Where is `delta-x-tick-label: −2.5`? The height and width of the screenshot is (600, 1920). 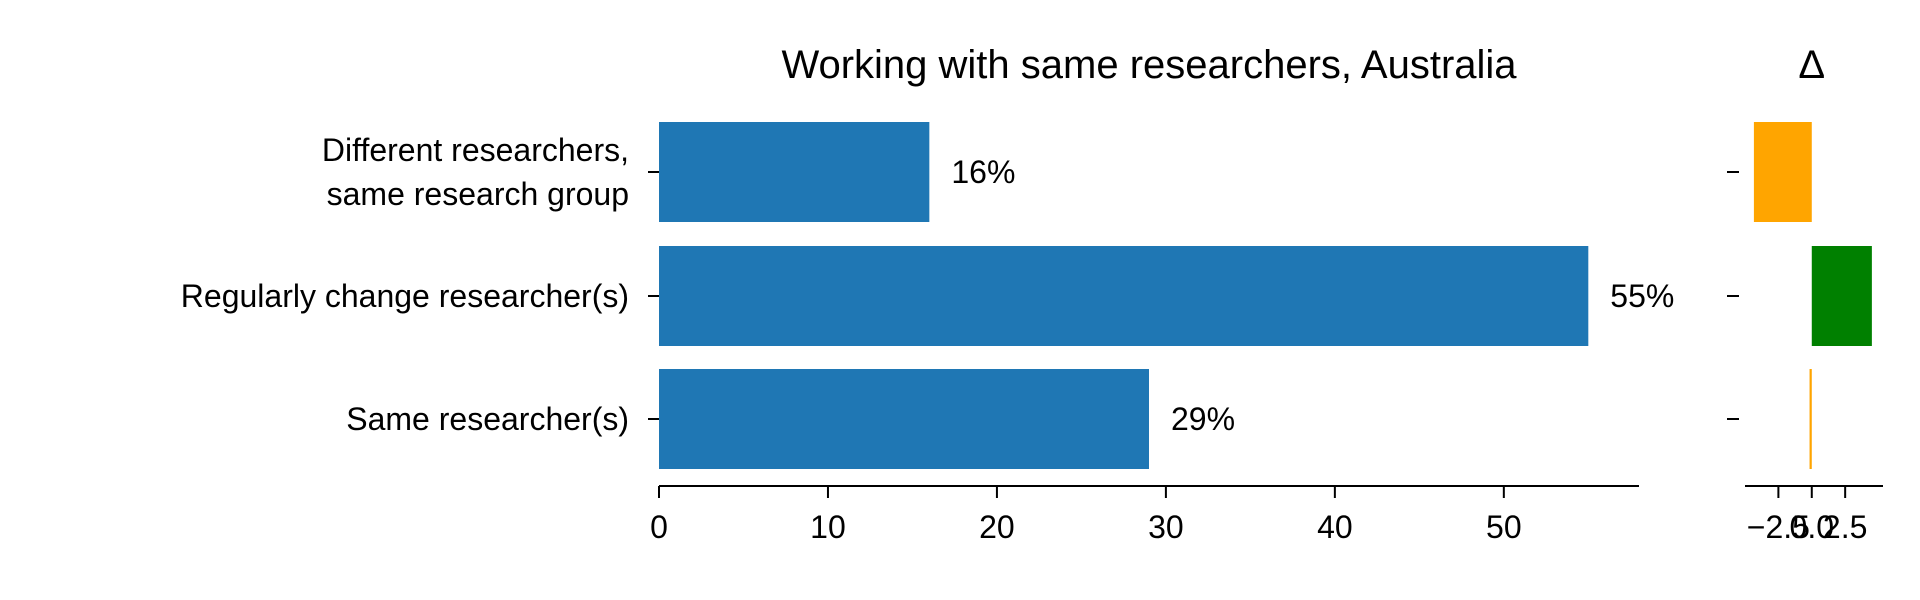 delta-x-tick-label: −2.5 is located at coordinates (1778, 527).